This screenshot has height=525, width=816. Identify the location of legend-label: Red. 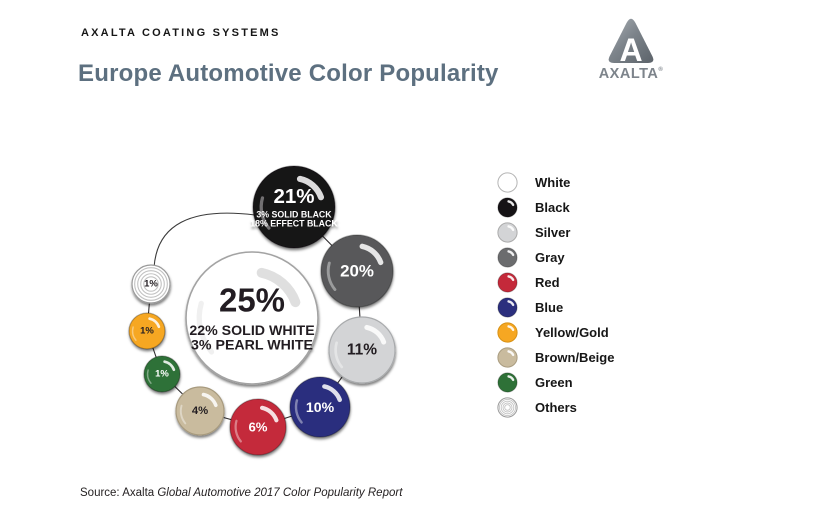
(547, 282).